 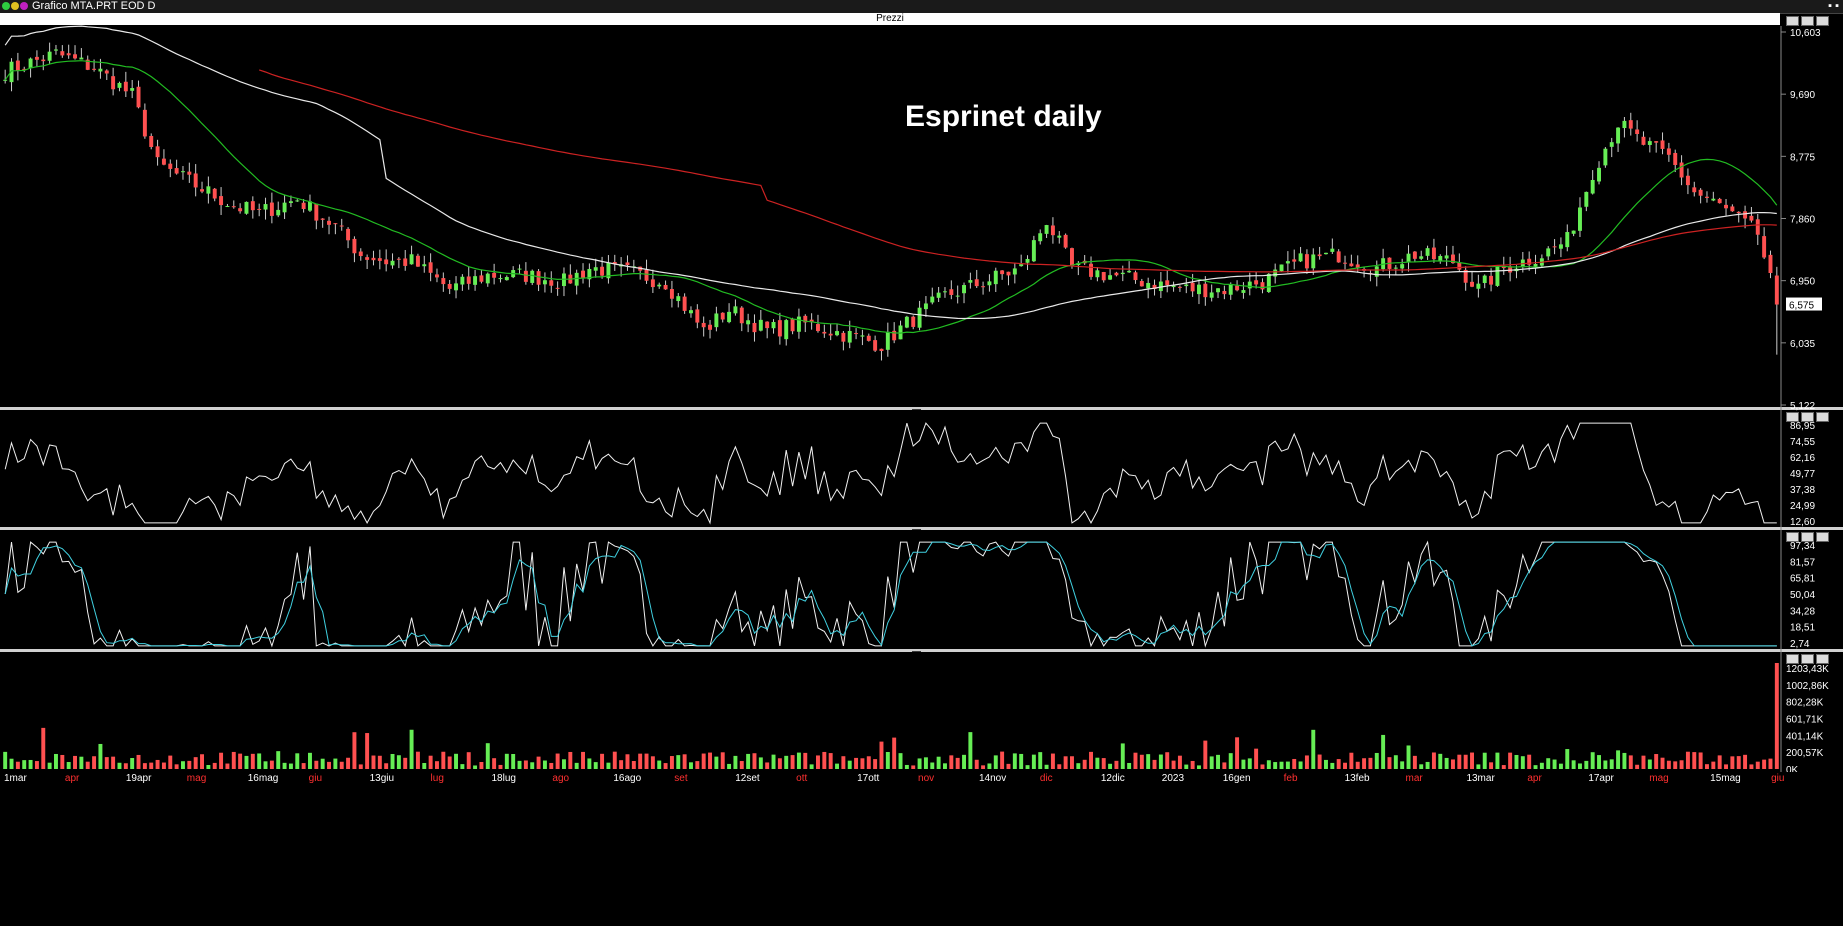 What do you see at coordinates (890, 18) in the screenshot?
I see `price-pane-label: Prezzi` at bounding box center [890, 18].